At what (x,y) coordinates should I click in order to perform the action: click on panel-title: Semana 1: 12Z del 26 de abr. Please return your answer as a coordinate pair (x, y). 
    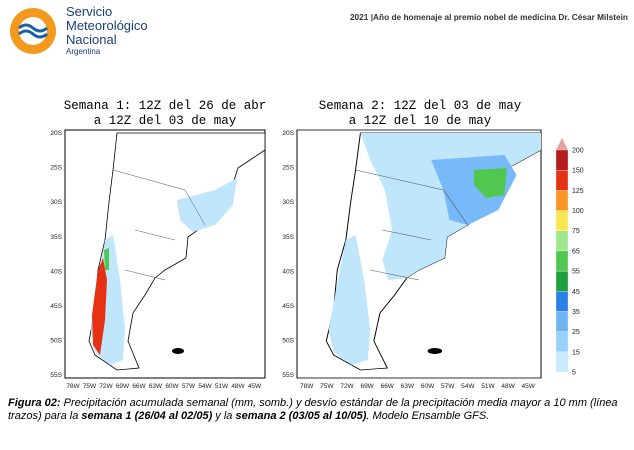
    Looking at the image, I should click on (165, 106).